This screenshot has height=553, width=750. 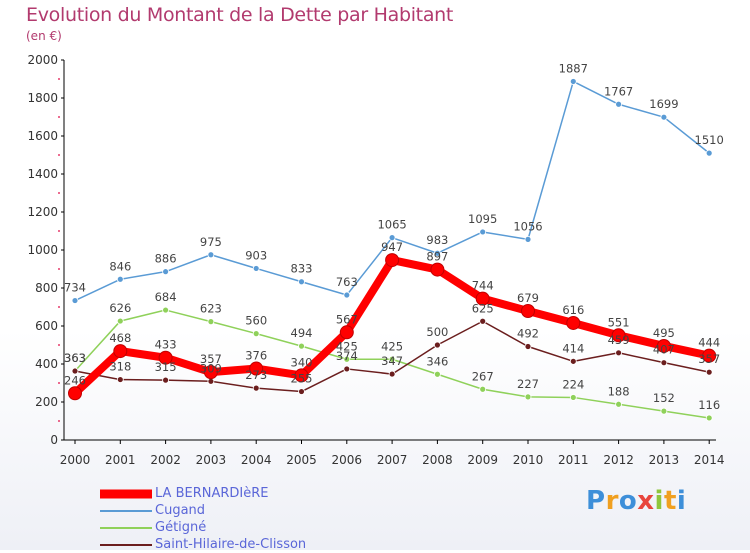 I want to click on data-label-la-bernardi-re: 744, so click(x=483, y=286).